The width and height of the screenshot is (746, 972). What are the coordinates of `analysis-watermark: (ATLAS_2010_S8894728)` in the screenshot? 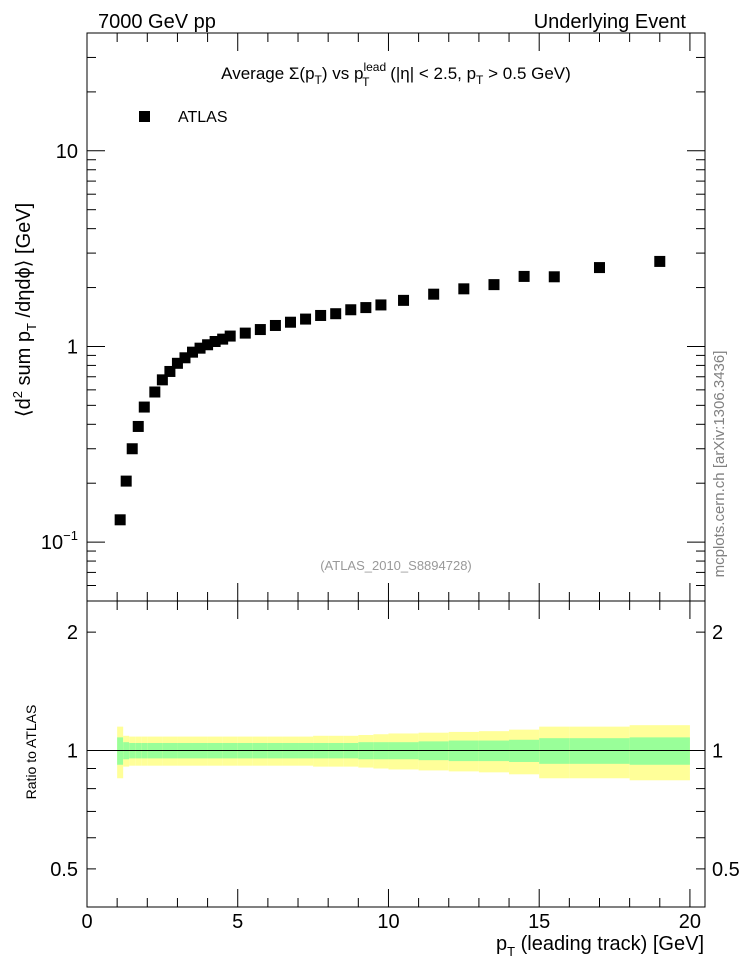 It's located at (396, 565).